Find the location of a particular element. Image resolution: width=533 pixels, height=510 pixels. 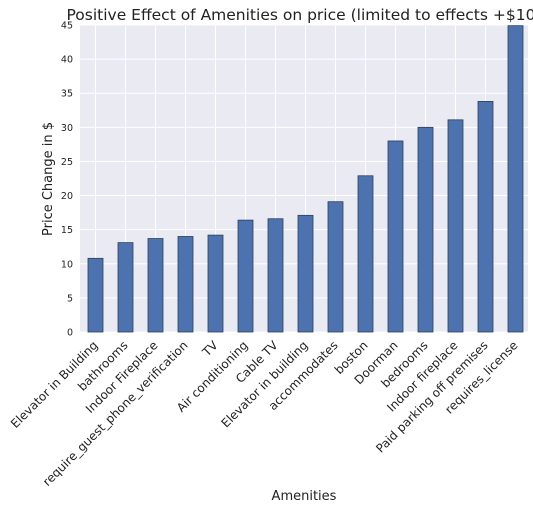

x-axis-label: Amenities is located at coordinates (304, 496).